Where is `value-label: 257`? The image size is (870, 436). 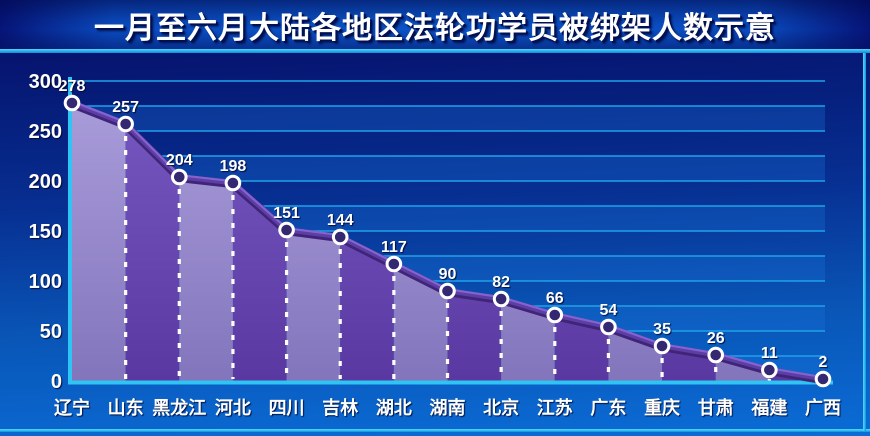
value-label: 257 is located at coordinates (125, 107).